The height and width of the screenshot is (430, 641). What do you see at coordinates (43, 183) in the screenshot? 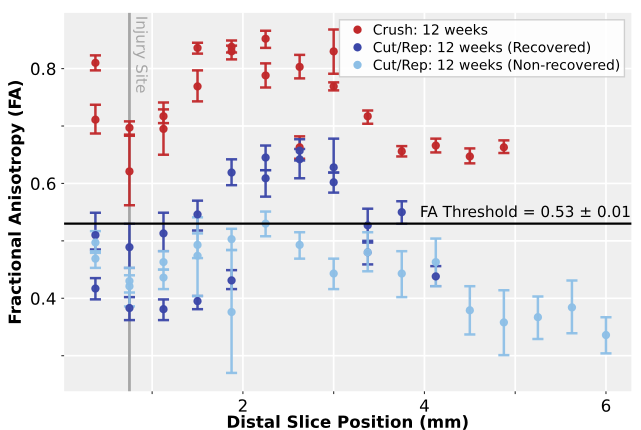
I see `y-tick-label: 0.6` at bounding box center [43, 183].